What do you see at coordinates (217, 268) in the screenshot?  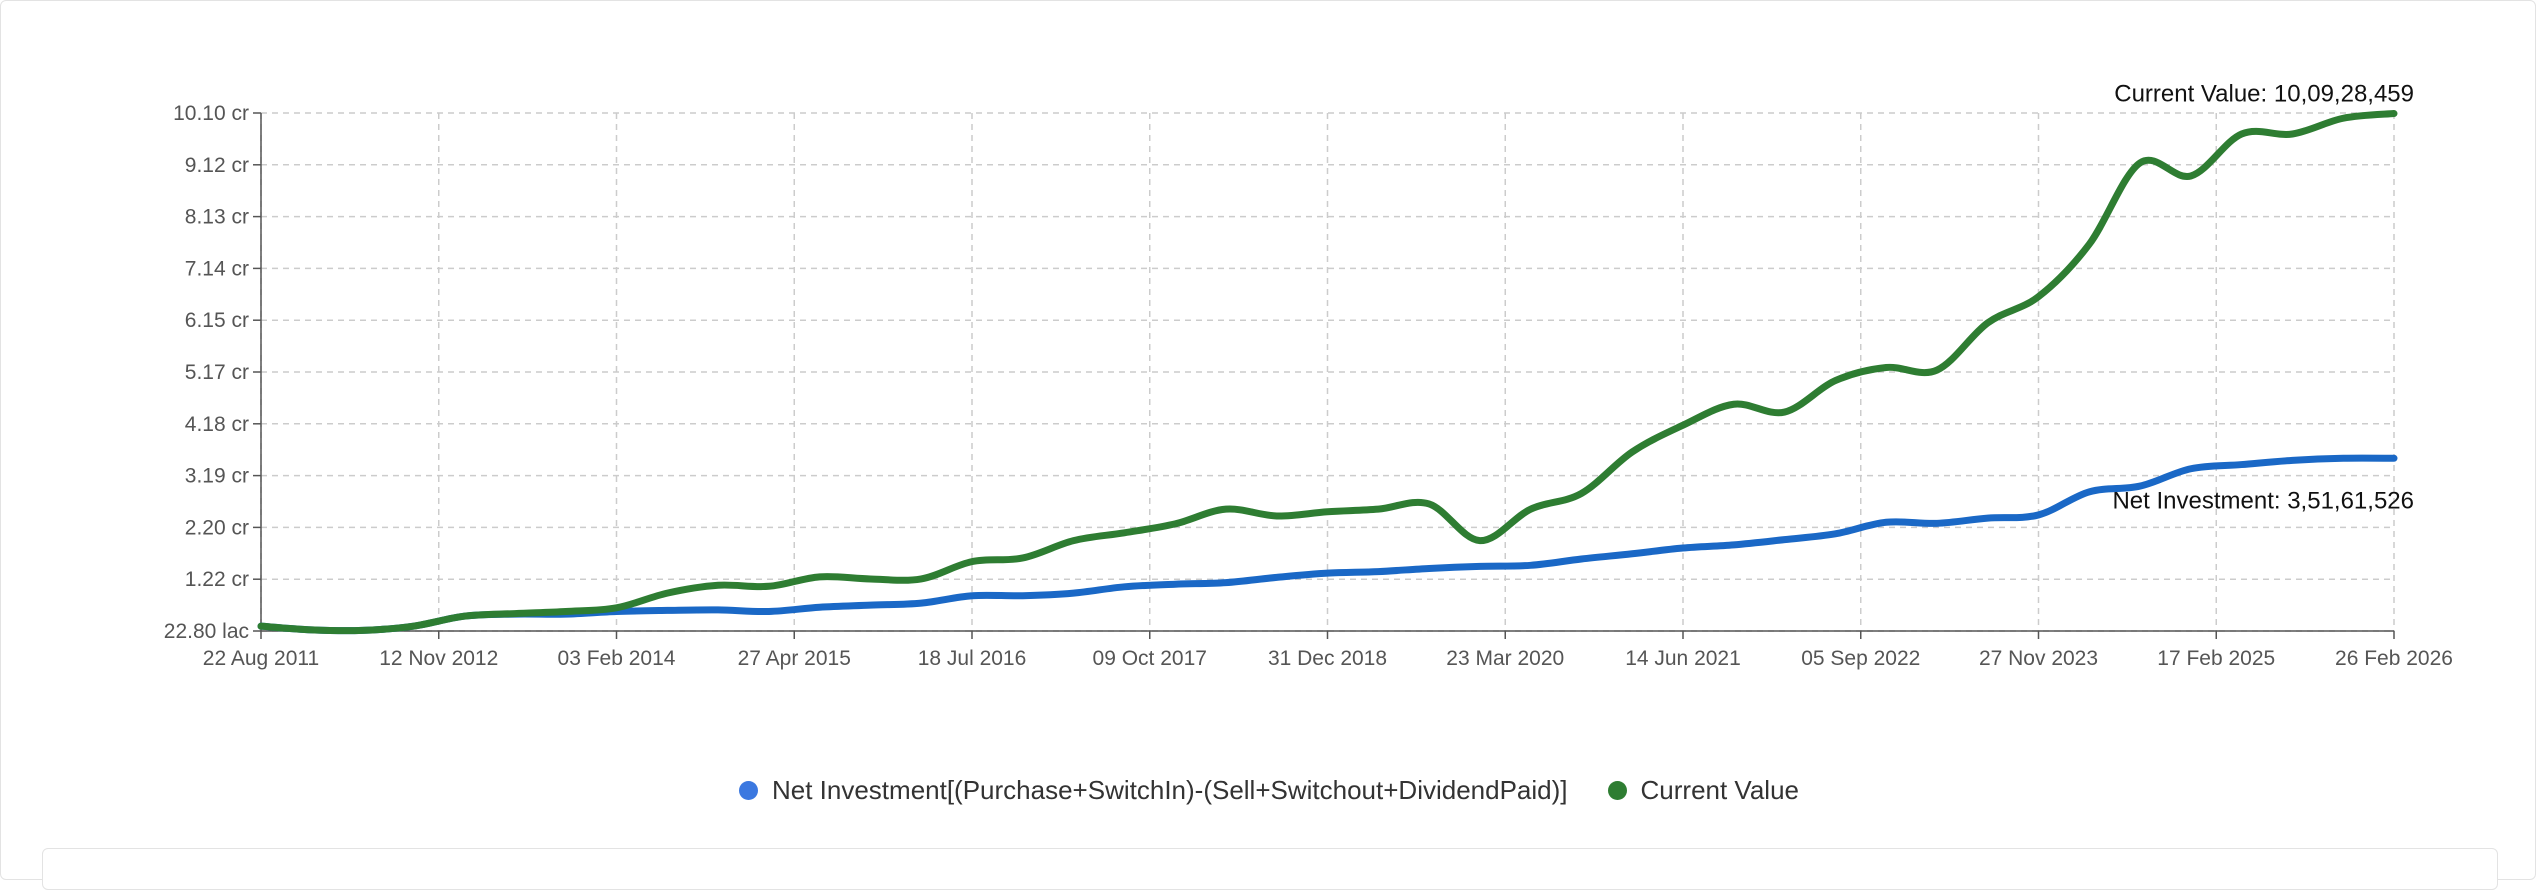 I see `y-tick-label: 7.14 cr` at bounding box center [217, 268].